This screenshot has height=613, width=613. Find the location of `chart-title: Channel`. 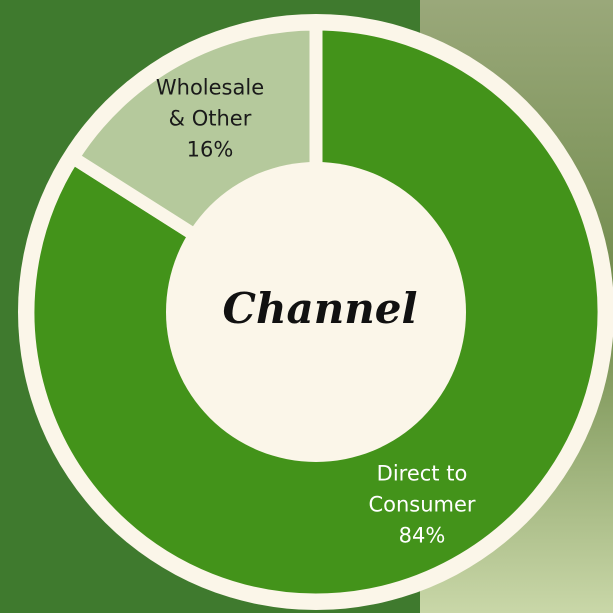

chart-title: Channel is located at coordinates (320, 308).